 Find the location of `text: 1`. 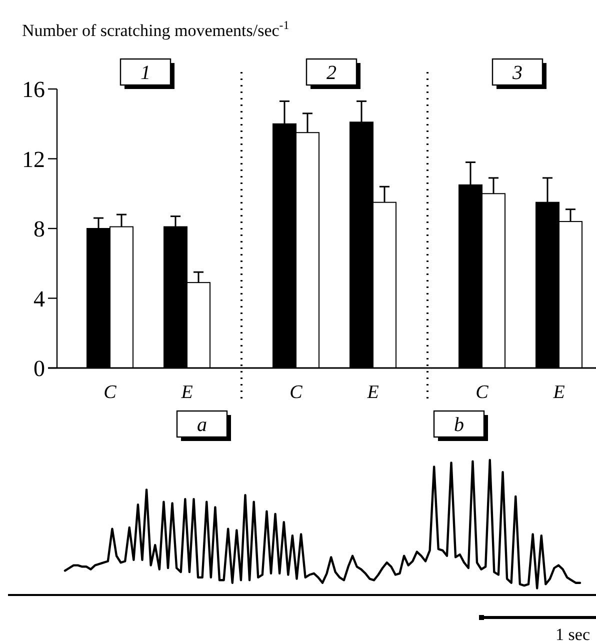

text: 1 is located at coordinates (145, 73).